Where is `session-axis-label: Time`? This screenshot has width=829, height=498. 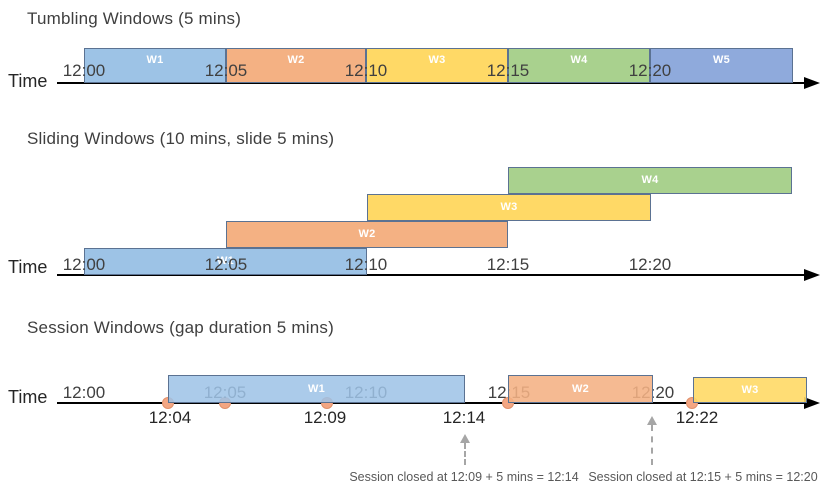
session-axis-label: Time is located at coordinates (28, 397).